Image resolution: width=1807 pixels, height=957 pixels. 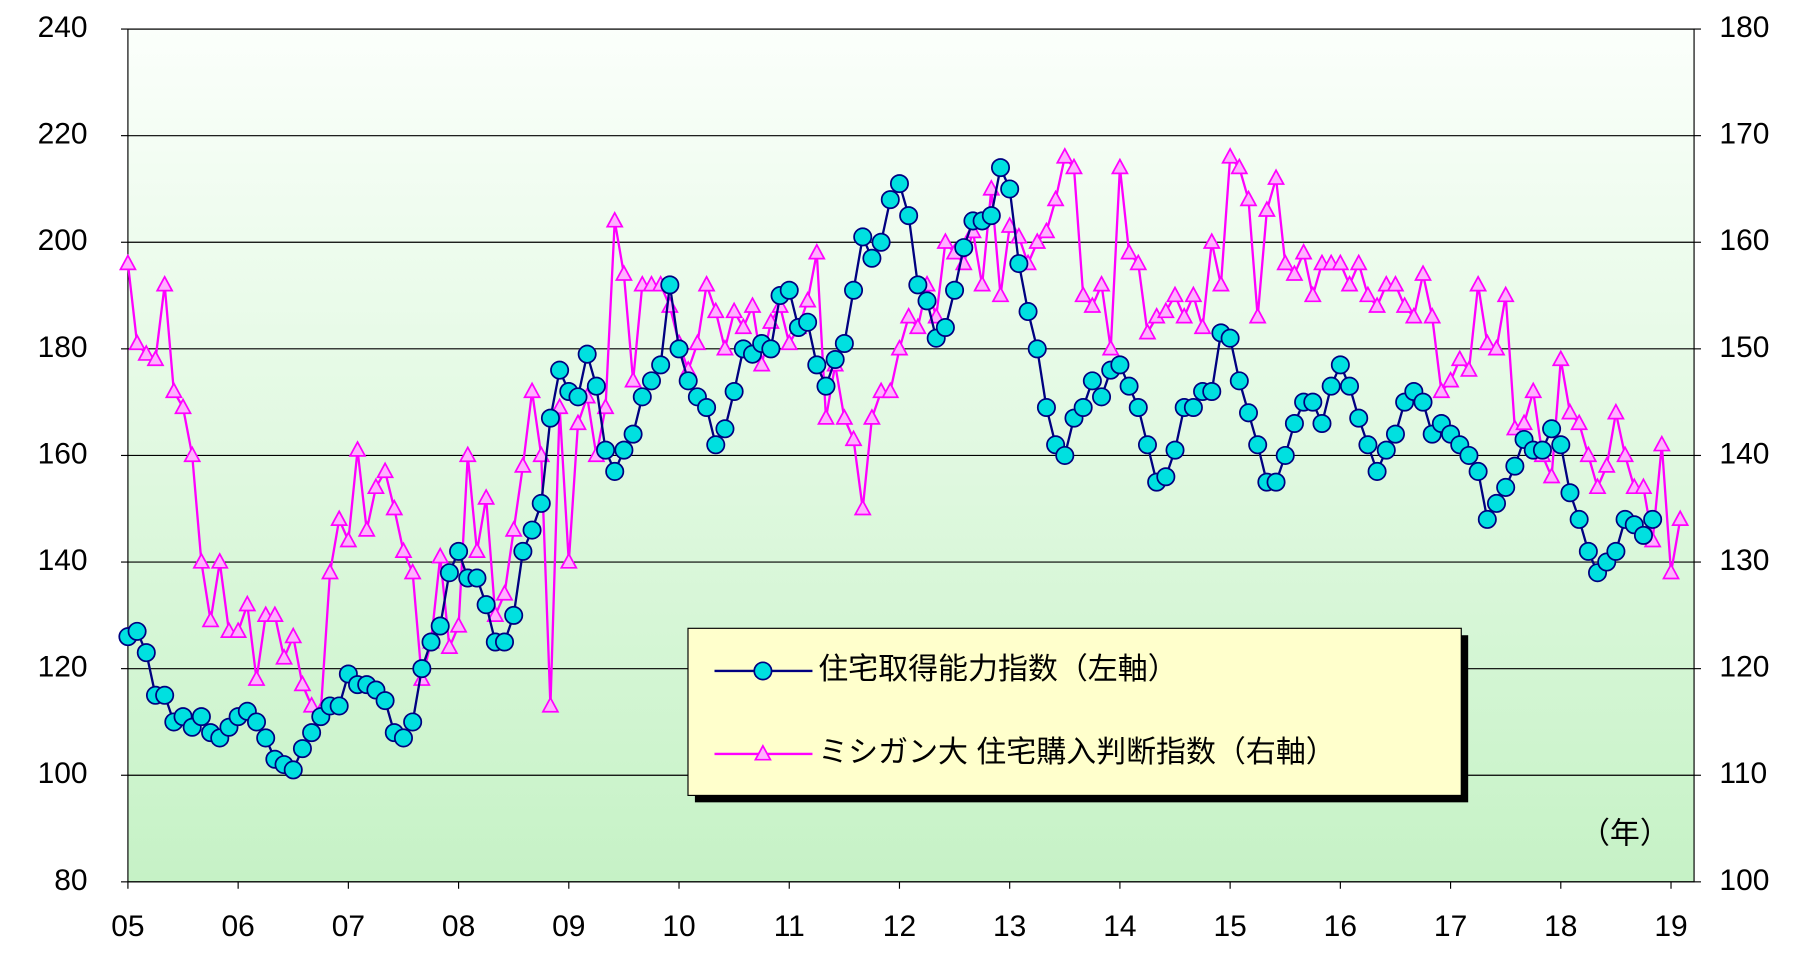 What do you see at coordinates (1009, 926) in the screenshot?
I see `x-tick-label: 13` at bounding box center [1009, 926].